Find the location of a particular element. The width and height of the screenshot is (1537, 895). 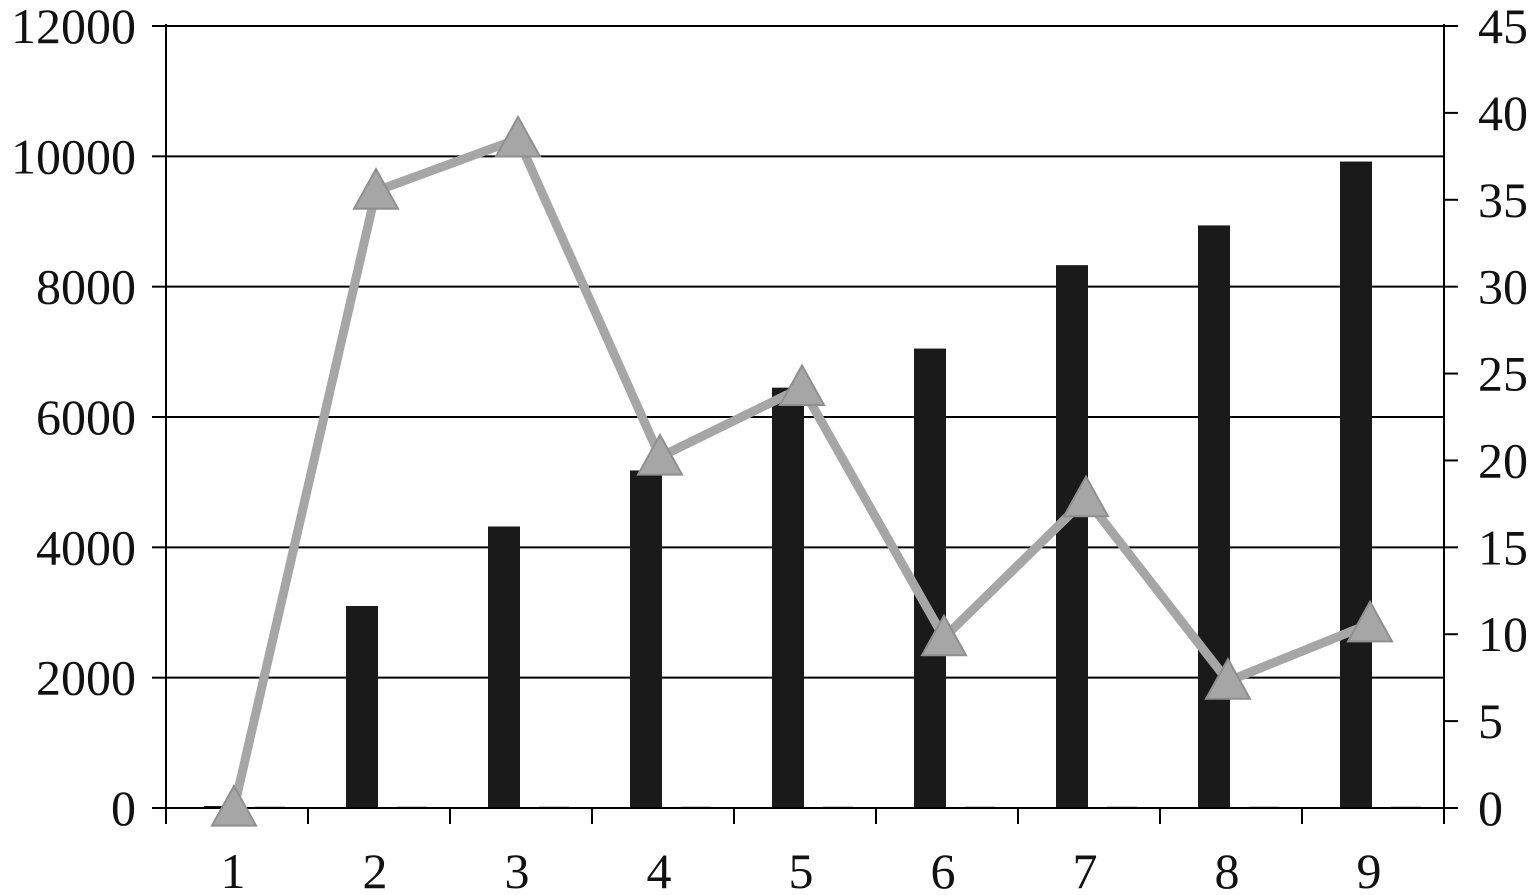

right-tick-label-0: 0 is located at coordinates (1490, 808).